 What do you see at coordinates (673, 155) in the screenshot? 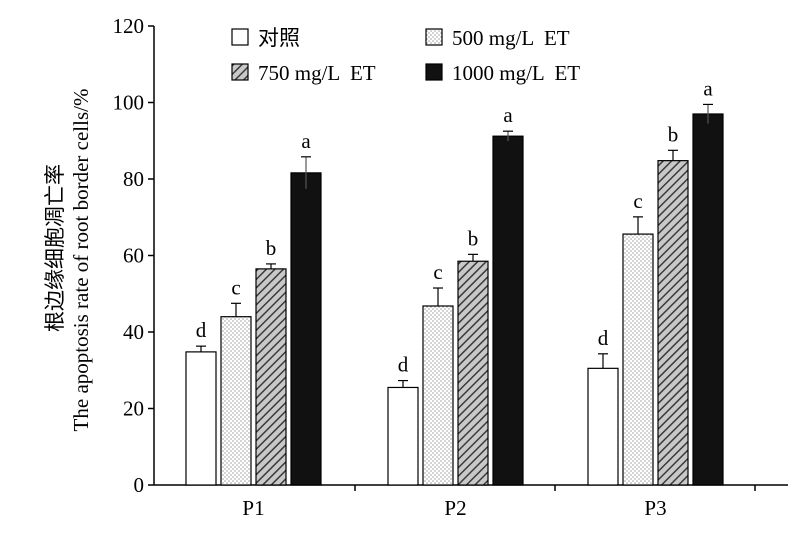
I see `error-bar-p3-s3` at bounding box center [673, 155].